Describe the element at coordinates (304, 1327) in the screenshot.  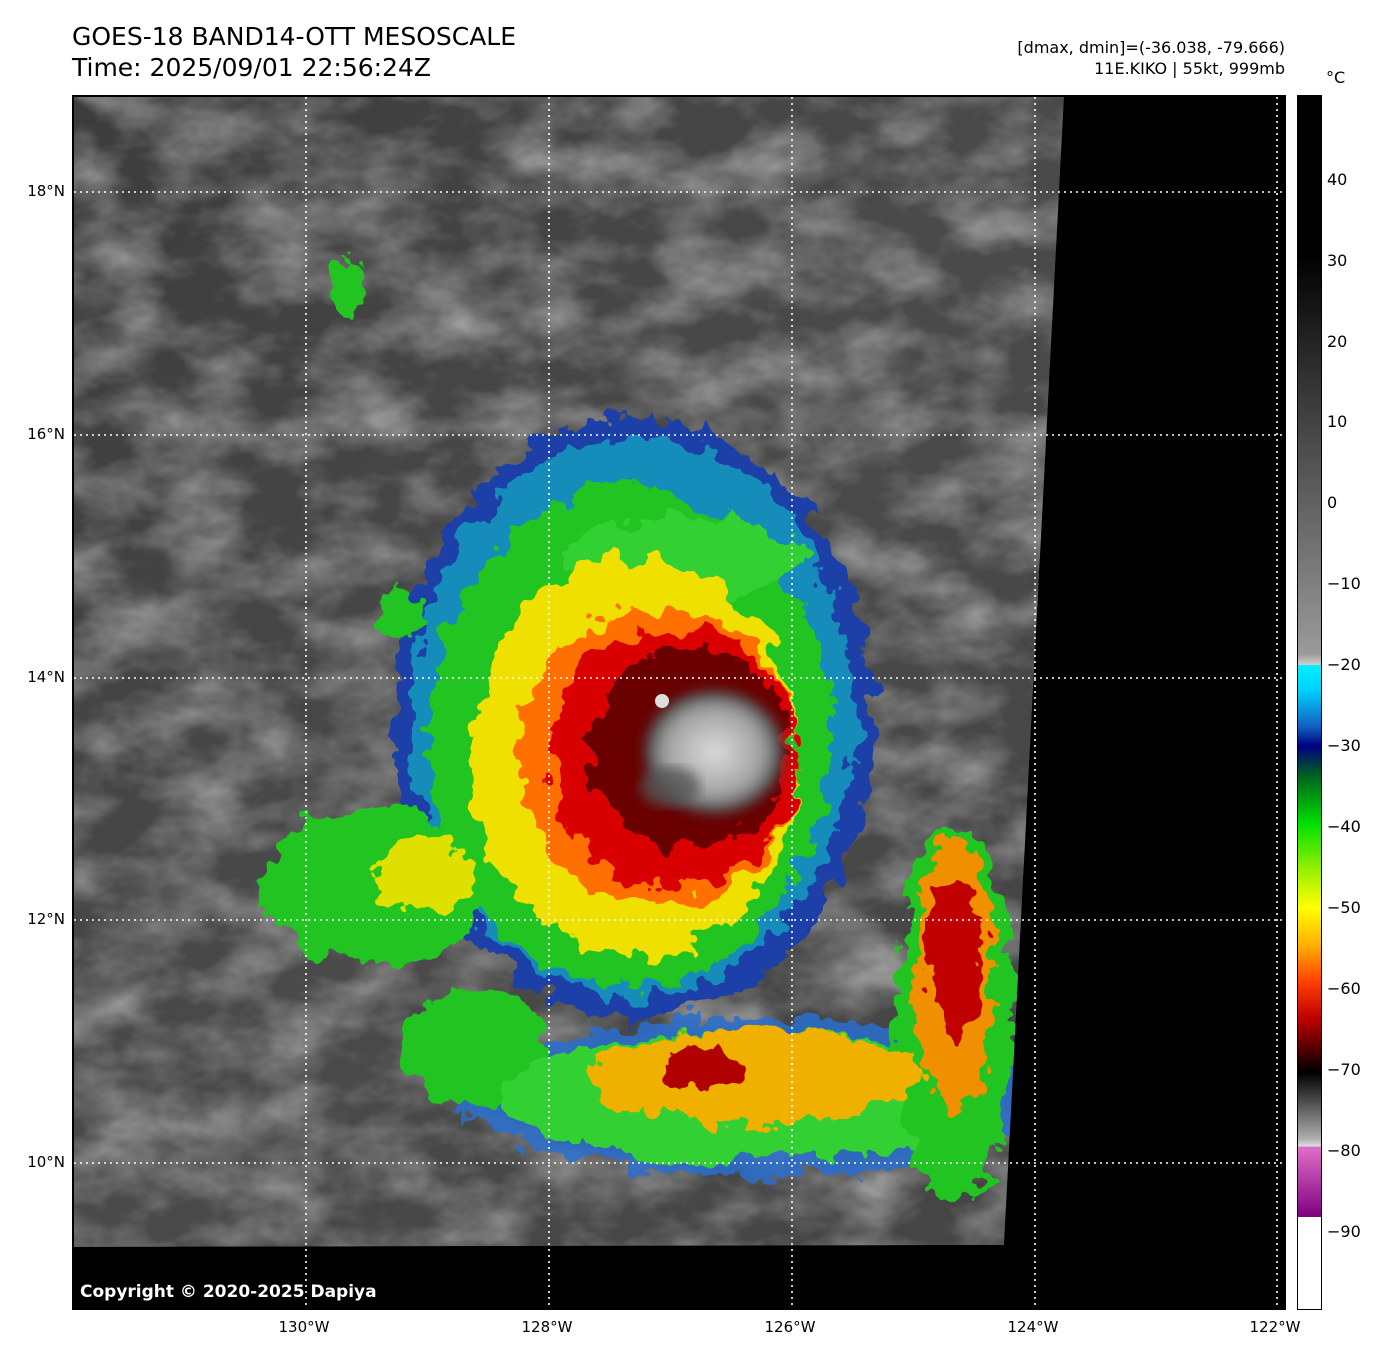
I see `lon-label-130w: 130°W` at that location.